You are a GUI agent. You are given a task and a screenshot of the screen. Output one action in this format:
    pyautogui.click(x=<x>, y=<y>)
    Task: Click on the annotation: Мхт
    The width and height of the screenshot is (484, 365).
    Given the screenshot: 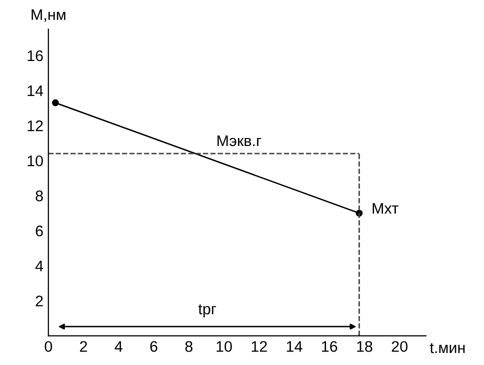 What is the action you would take?
    pyautogui.click(x=385, y=208)
    